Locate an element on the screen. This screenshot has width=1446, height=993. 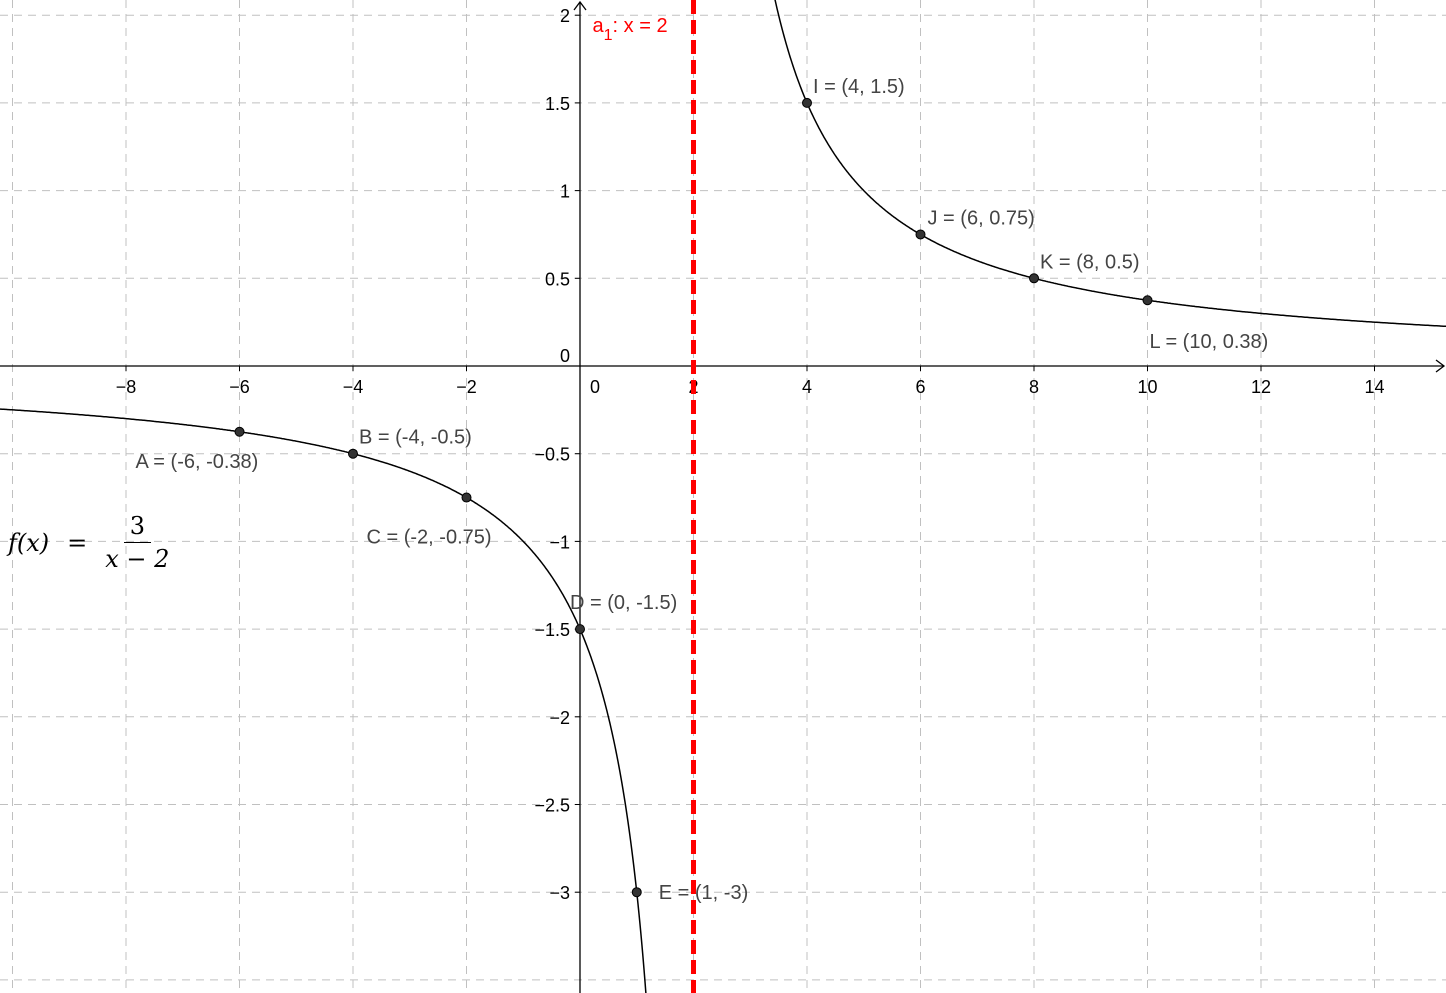
function-formula: f(x) = 3 x − 2 is located at coordinates (88, 542).